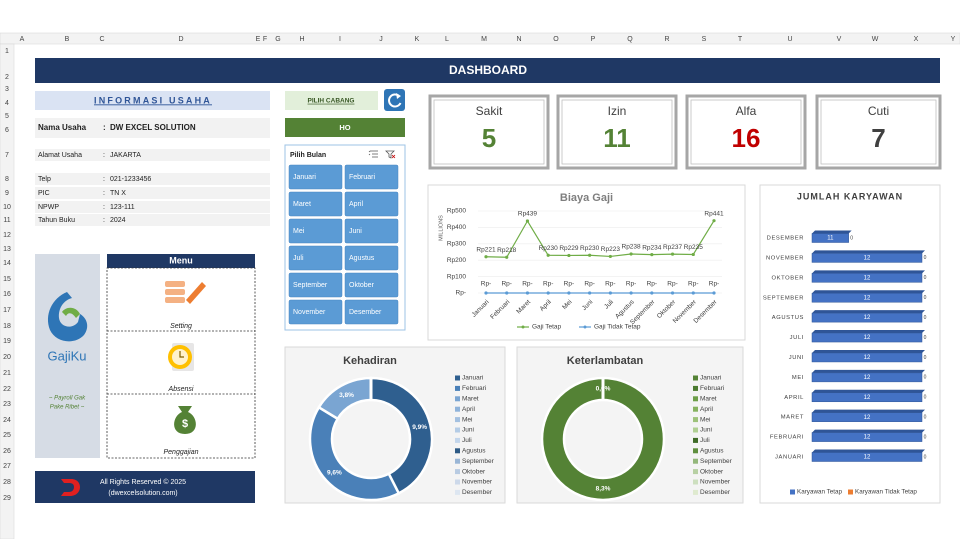 The width and height of the screenshot is (960, 539). What do you see at coordinates (382, 154) in the screenshot?
I see `slicer-icons` at bounding box center [382, 154].